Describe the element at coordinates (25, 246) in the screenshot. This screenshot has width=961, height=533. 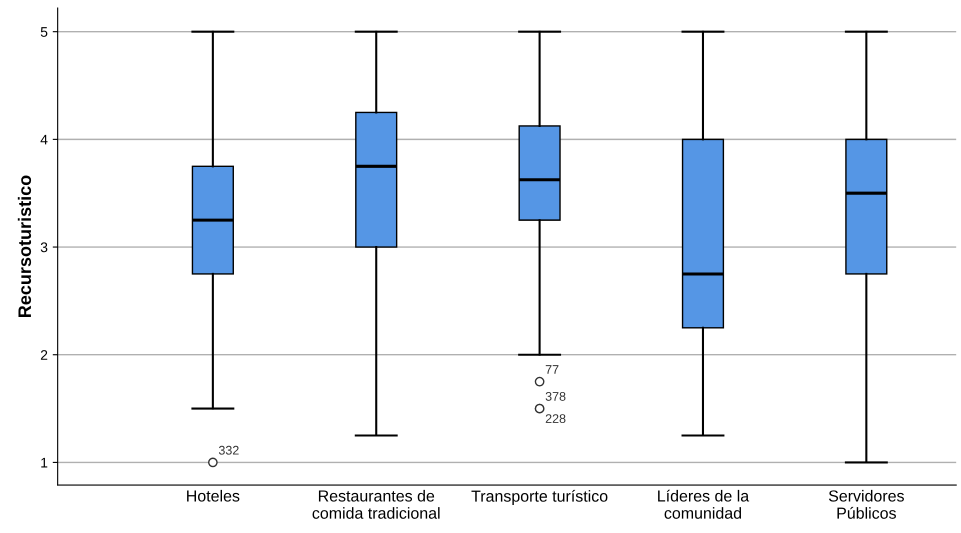
I see `y-axis-title: Recursoturistico` at that location.